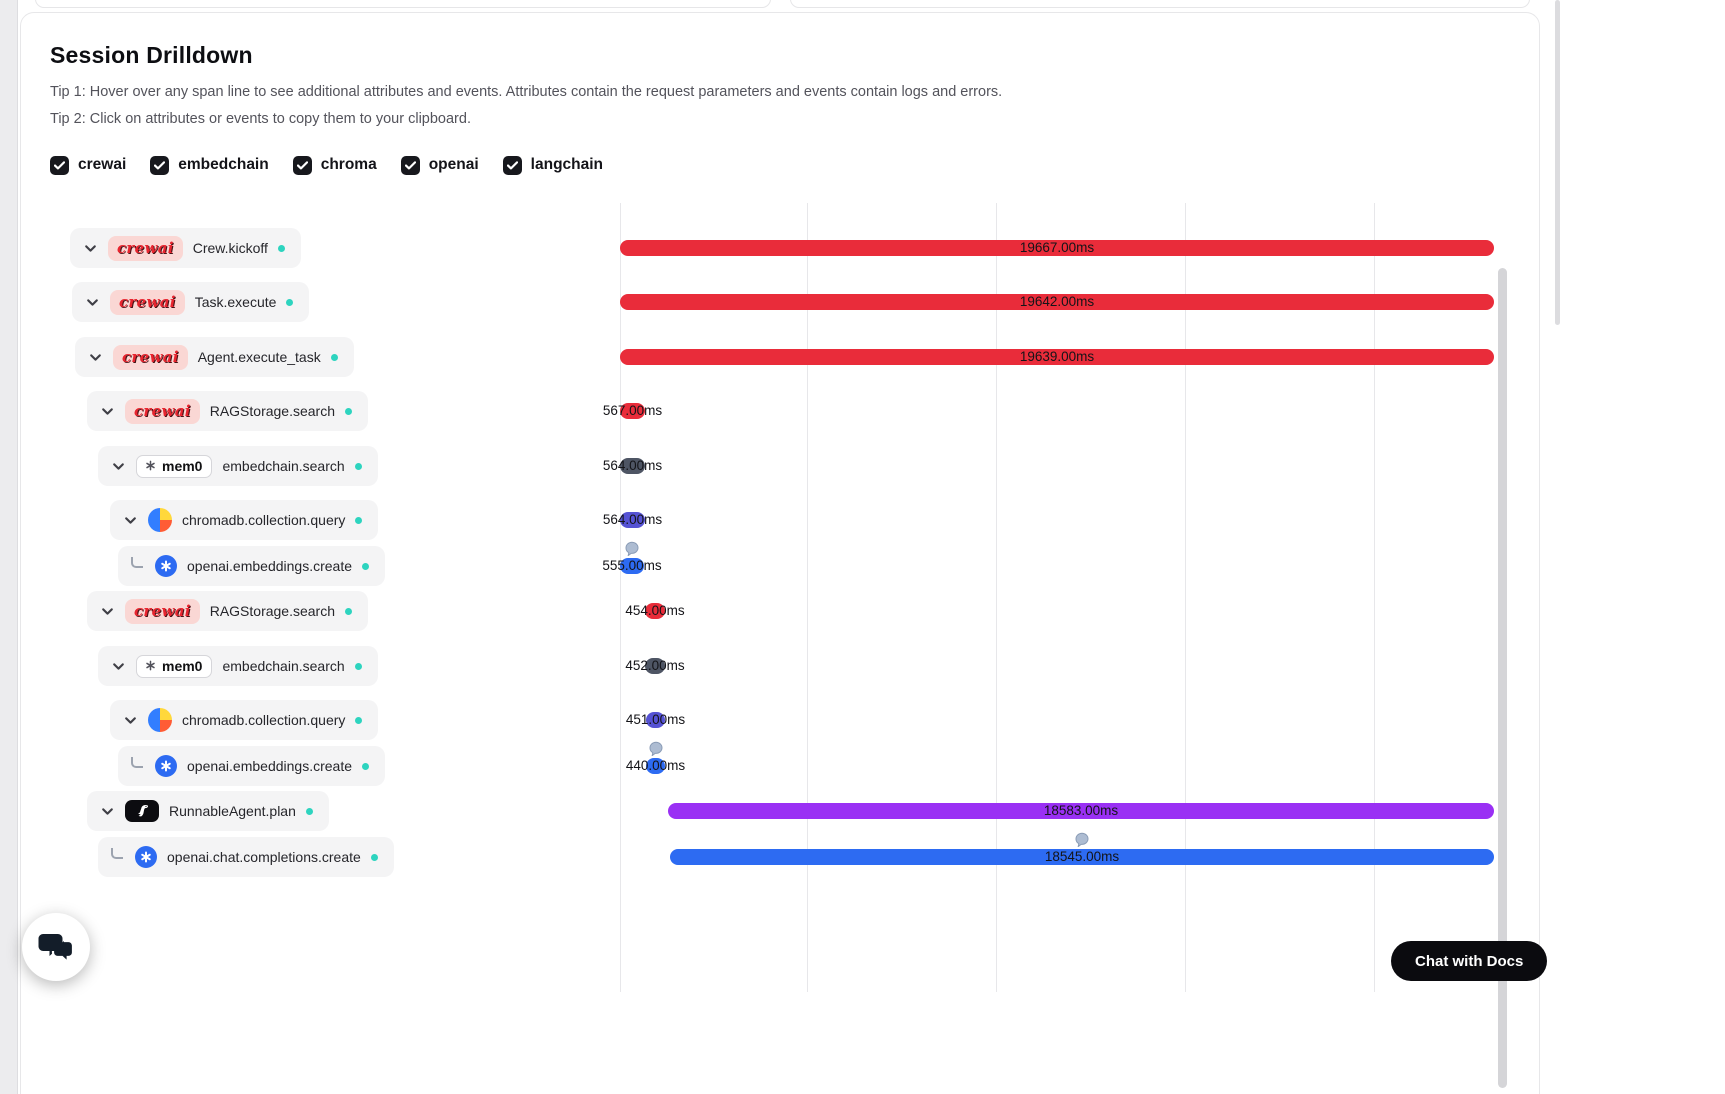 This screenshot has width=1725, height=1094. I want to click on filter-item-chroma: chroma, so click(334, 165).